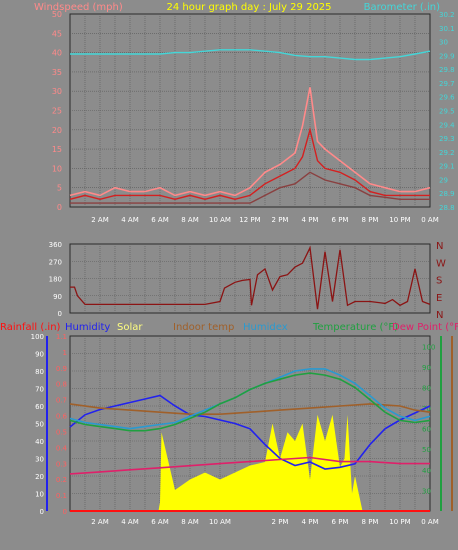  Describe the element at coordinates (250, 277) in the screenshot. I see `wind-direction-line` at that location.